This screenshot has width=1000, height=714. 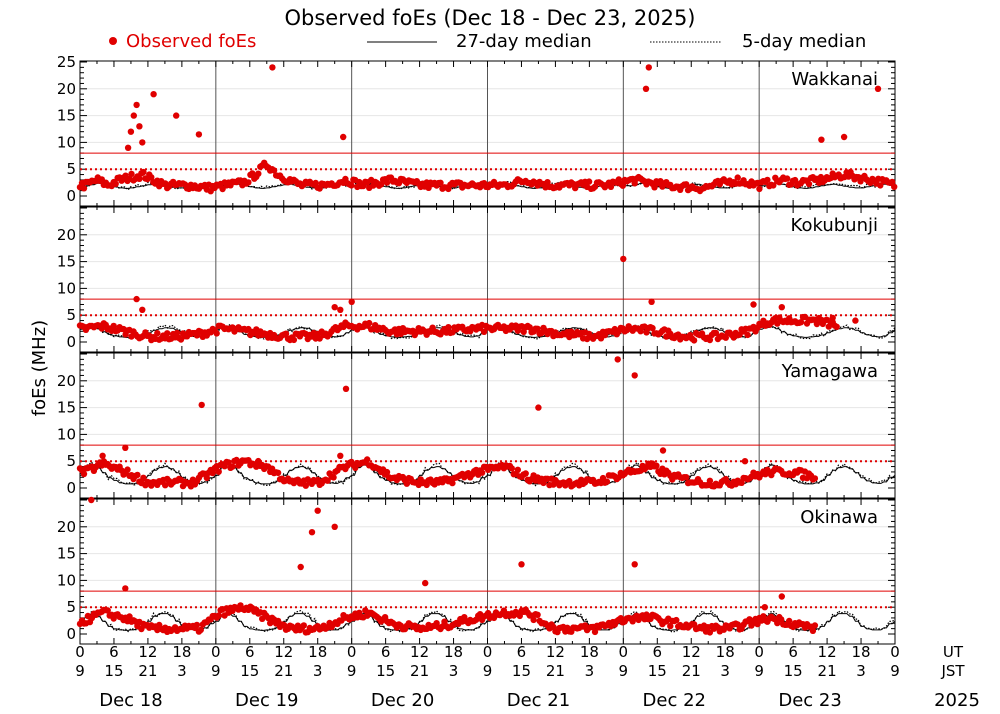 I want to click on y-tick-label: 15, so click(x=66, y=408).